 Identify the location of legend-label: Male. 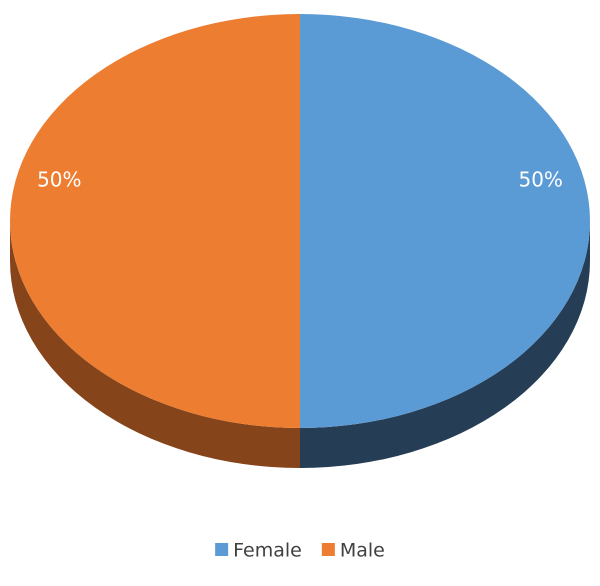
(362, 551).